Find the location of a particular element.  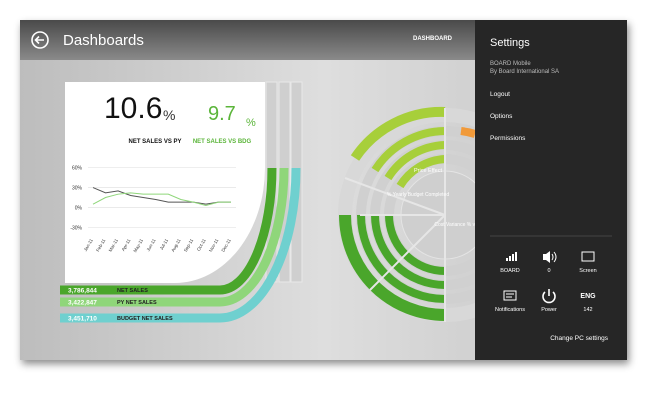

x-tick-label: Oct-11 is located at coordinates (201, 245).